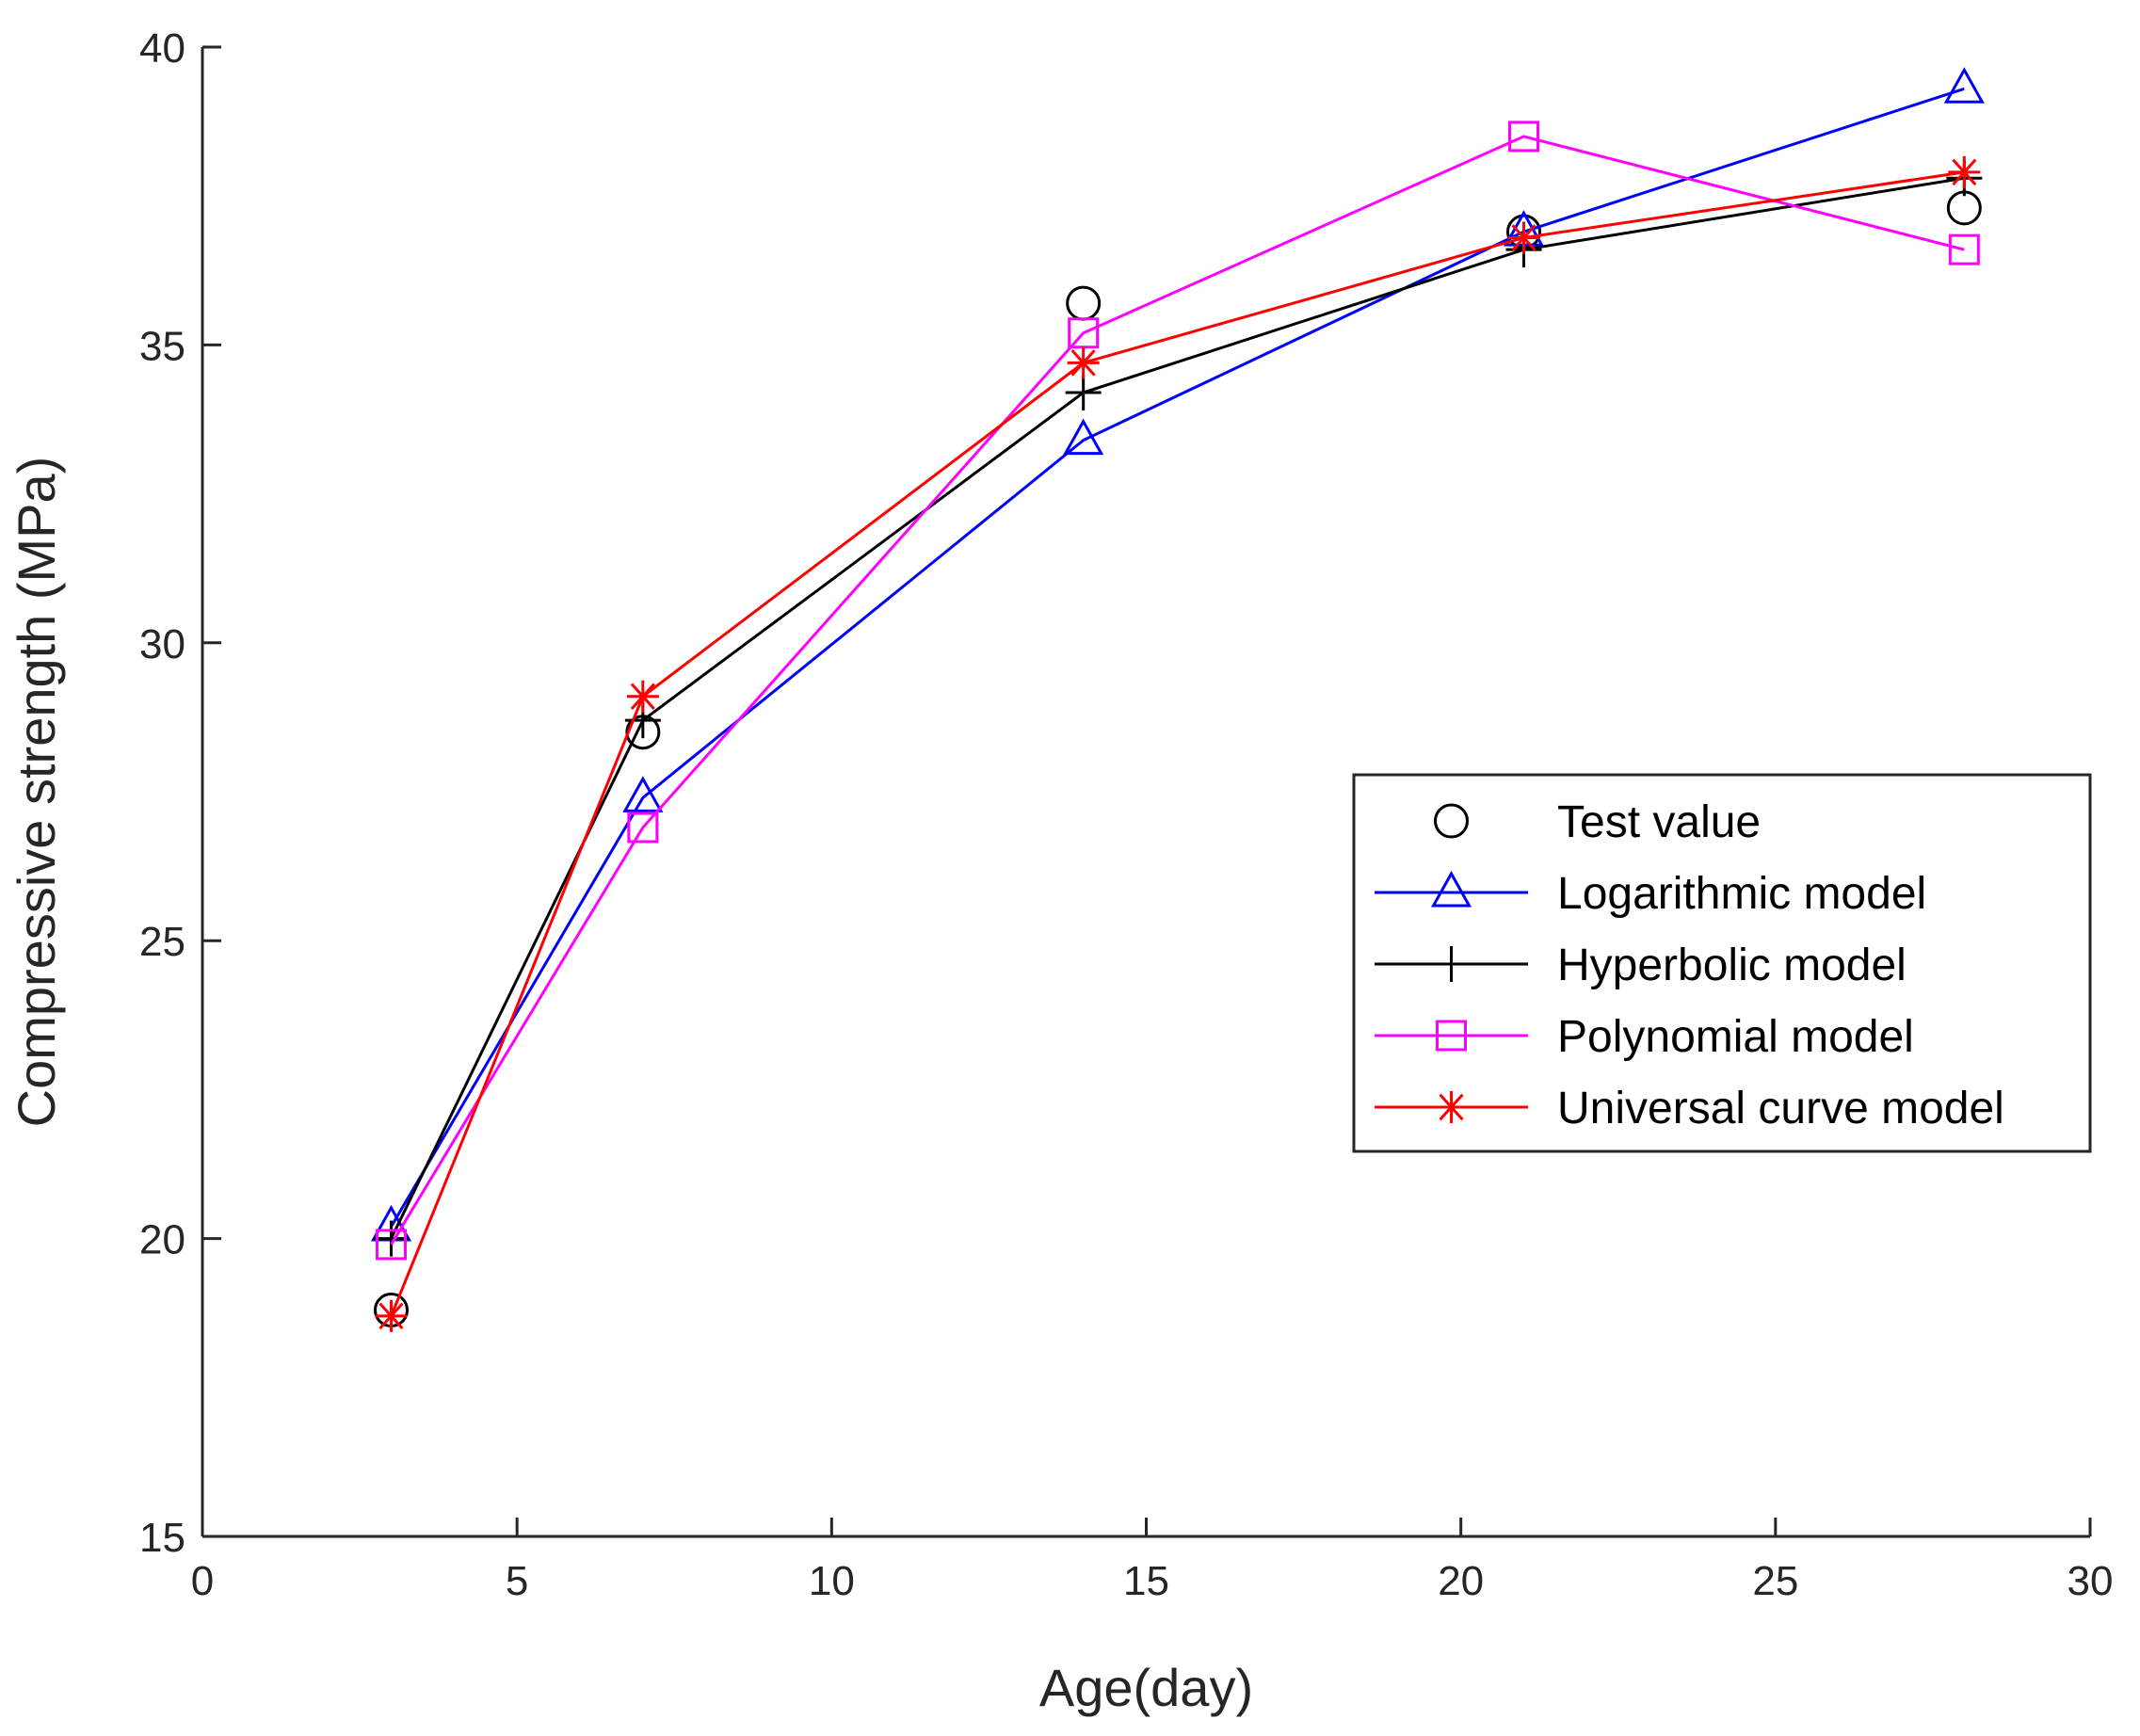 The image size is (2140, 1736). Describe the element at coordinates (162, 1240) in the screenshot. I see `y-tick-label: 20` at that location.